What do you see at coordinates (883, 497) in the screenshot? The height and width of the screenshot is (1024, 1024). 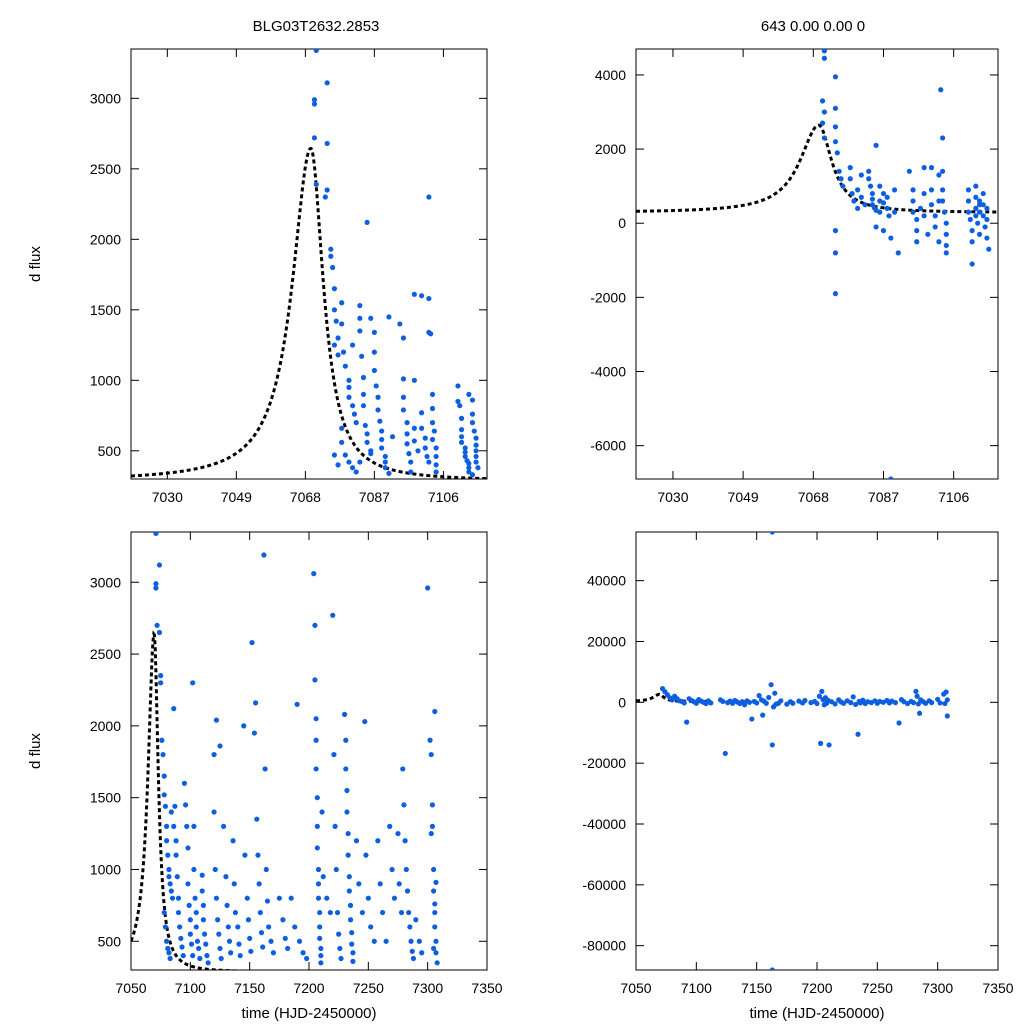 I see `x-tick-label: 7087` at bounding box center [883, 497].